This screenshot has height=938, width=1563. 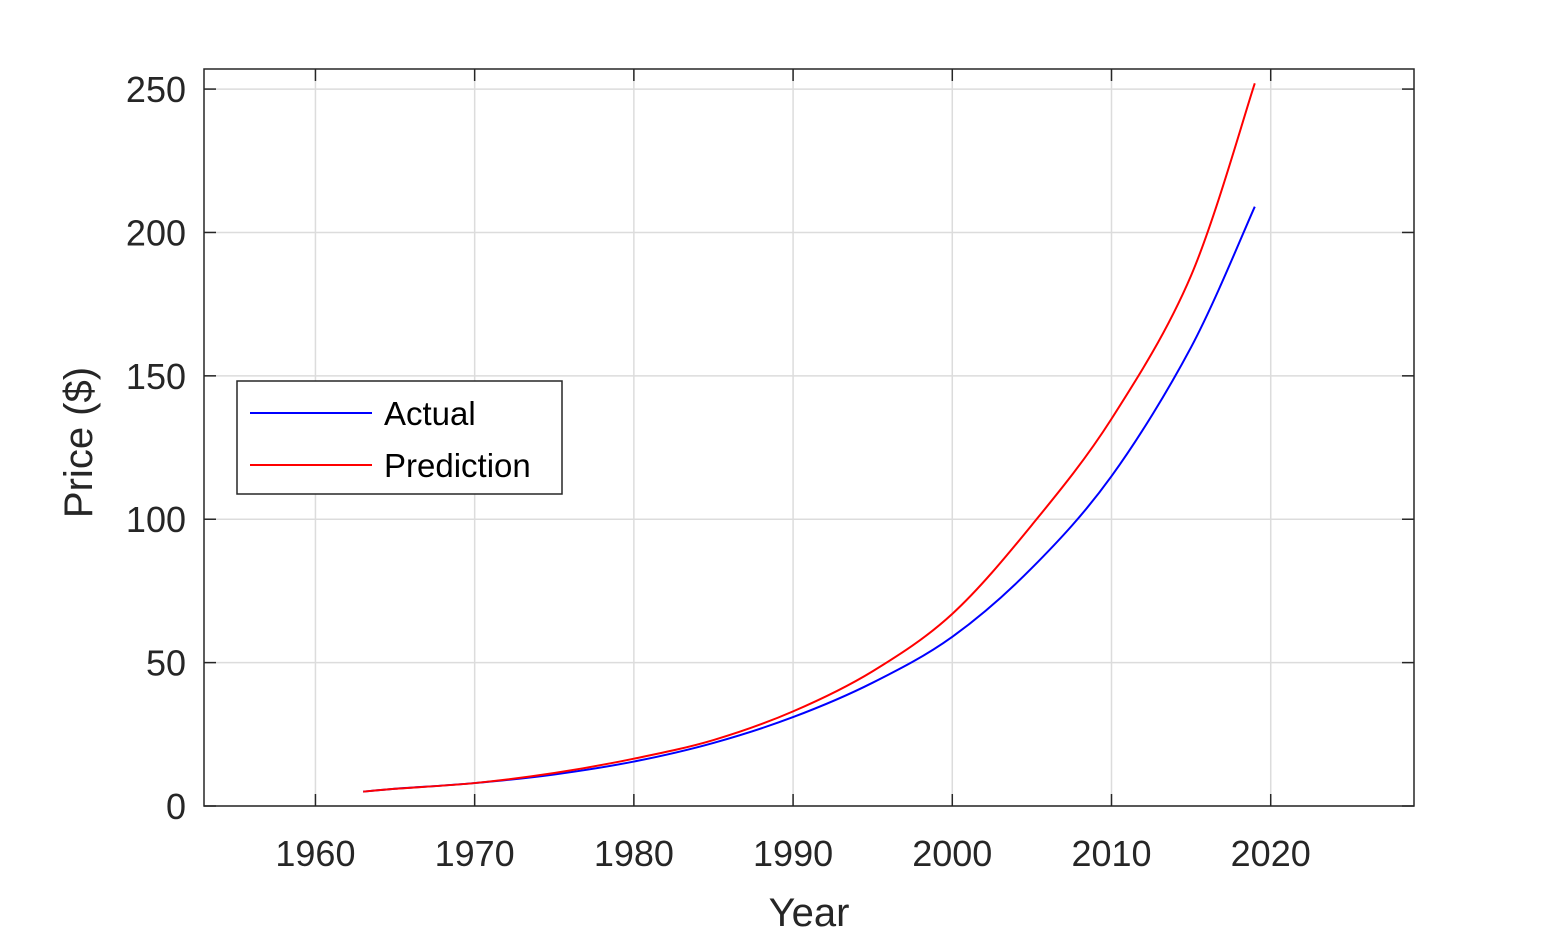 I want to click on x-tick-label: 2020, so click(x=1271, y=853).